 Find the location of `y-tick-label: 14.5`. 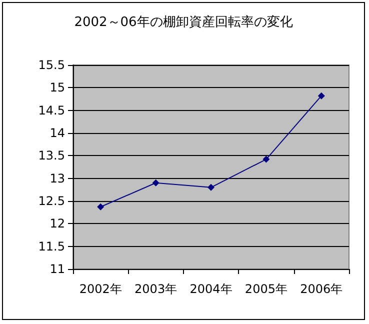

y-tick-label: 14.5 is located at coordinates (51, 110).